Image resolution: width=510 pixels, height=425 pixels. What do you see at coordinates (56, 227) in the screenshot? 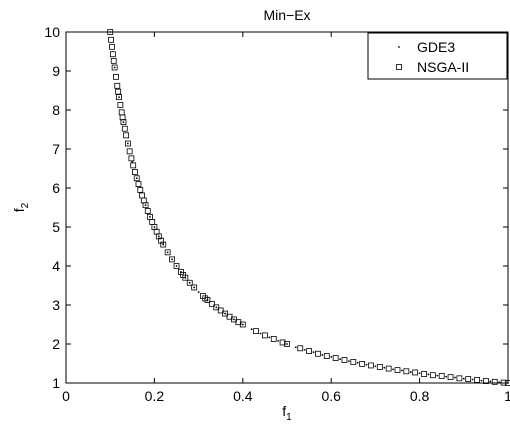
I see `y-tick-label: 5` at bounding box center [56, 227].